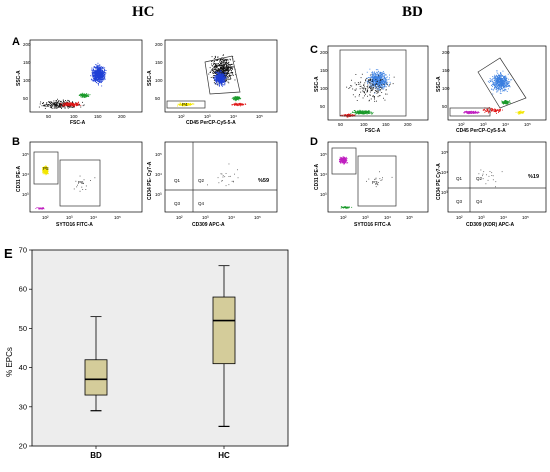 This screenshot has width=550, height=472. I want to click on panel-c-cd45-ytick: 150, so click(446, 70).